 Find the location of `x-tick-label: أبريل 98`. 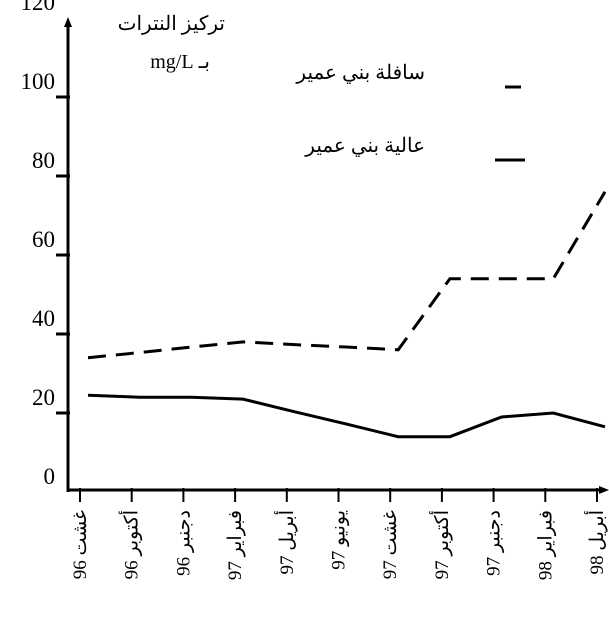

x-tick-label: أبريل 98 is located at coordinates (595, 542).